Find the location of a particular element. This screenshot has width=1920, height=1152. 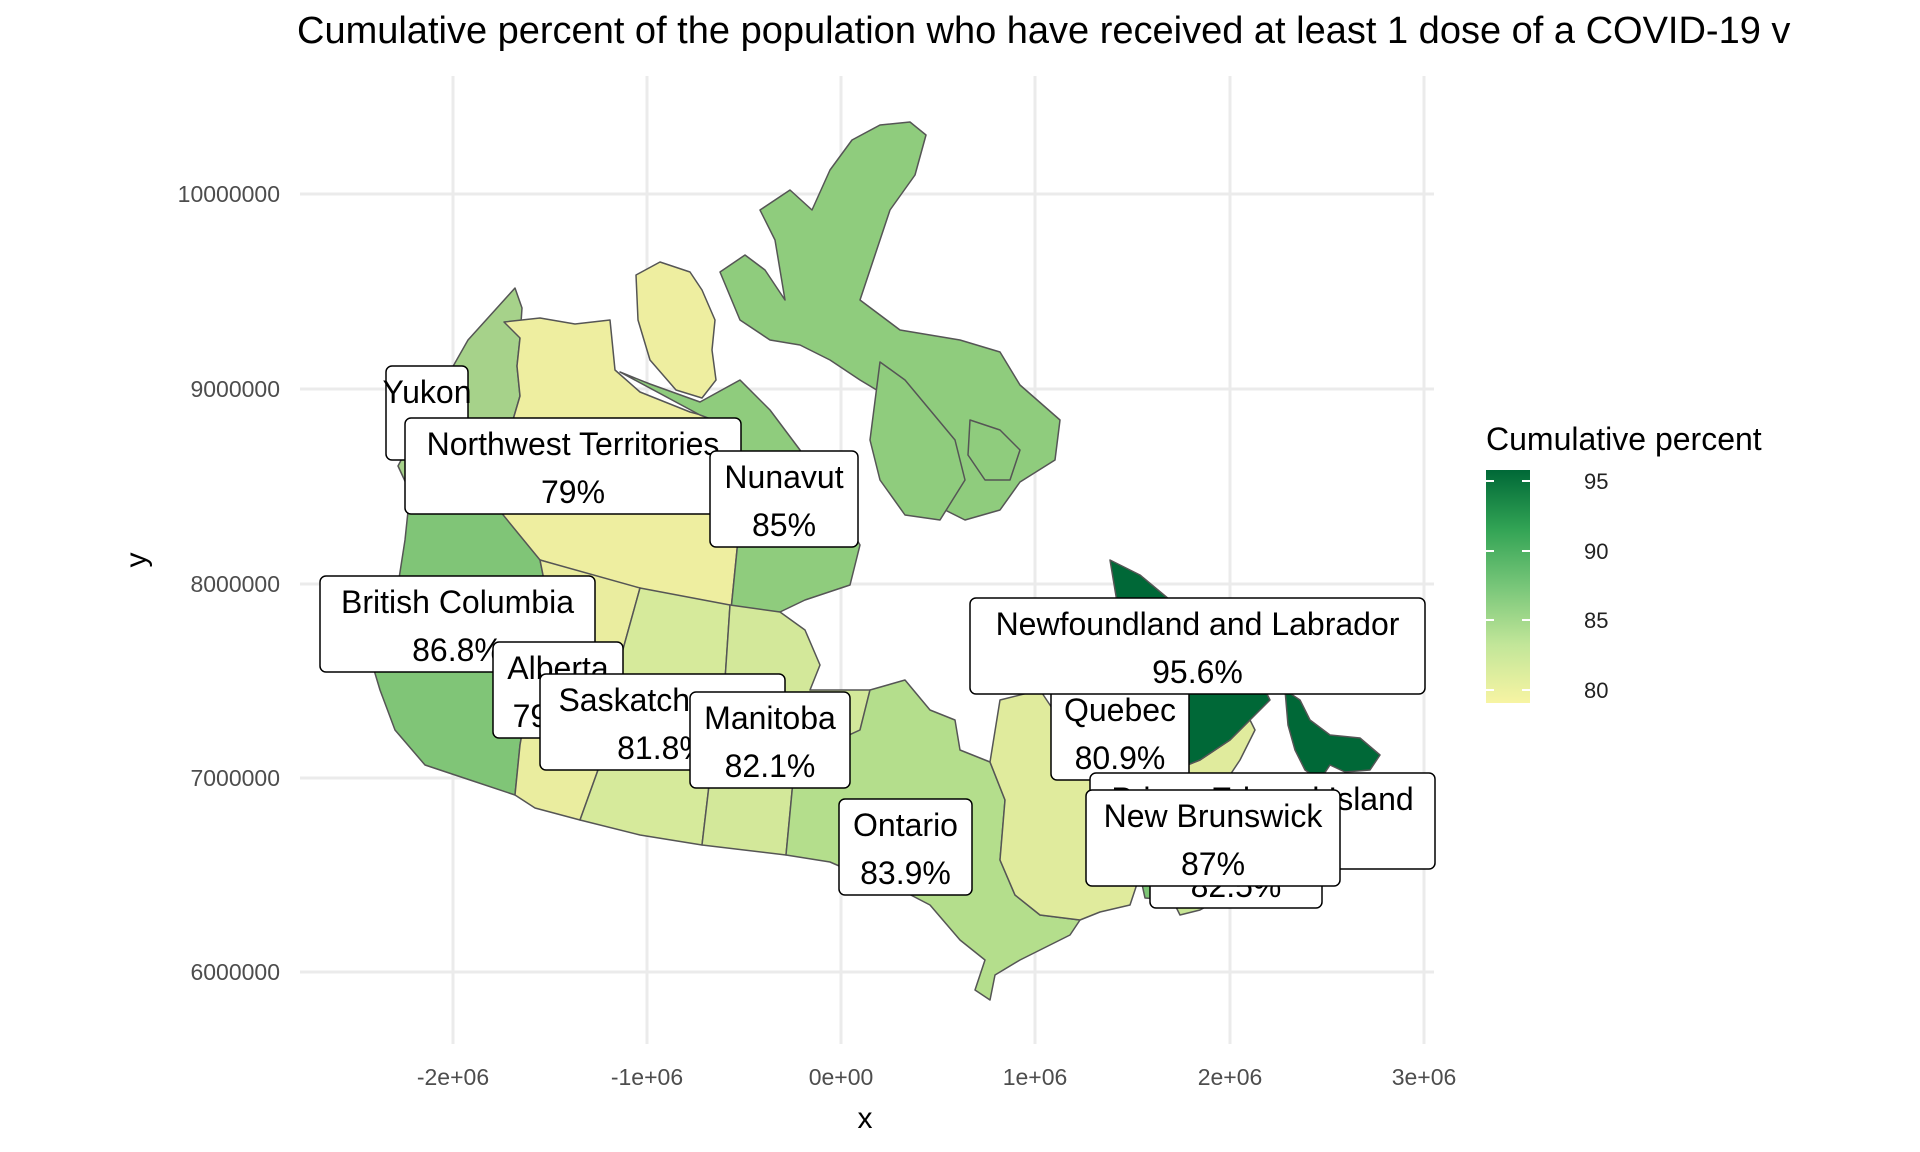

legend-tick-label: 80 is located at coordinates (1596, 690).